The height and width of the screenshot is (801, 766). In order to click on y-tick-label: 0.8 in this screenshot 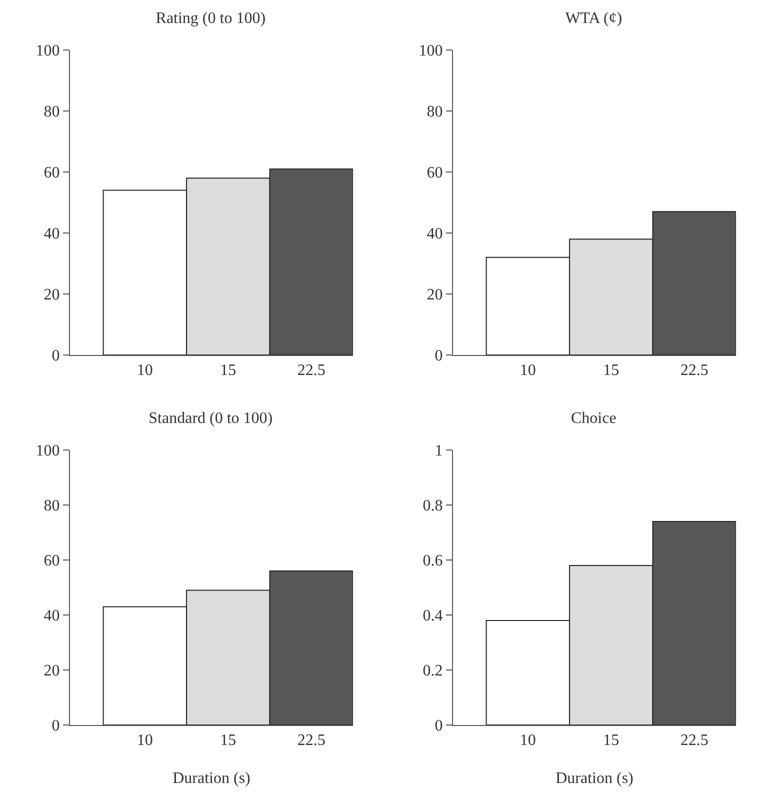, I will do `click(432, 506)`.